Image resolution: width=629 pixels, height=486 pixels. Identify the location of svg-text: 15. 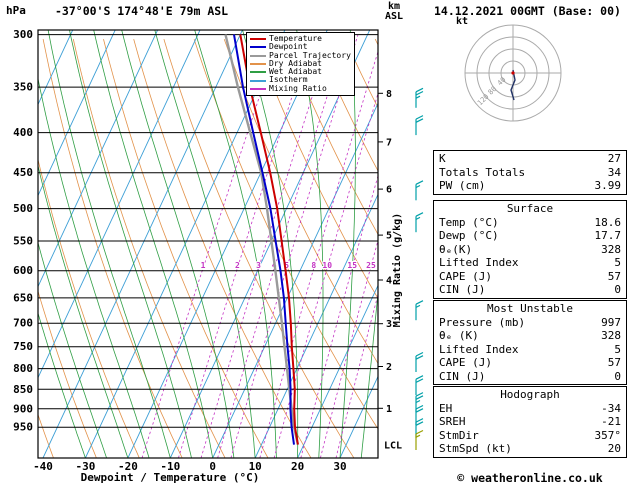
(352, 265).